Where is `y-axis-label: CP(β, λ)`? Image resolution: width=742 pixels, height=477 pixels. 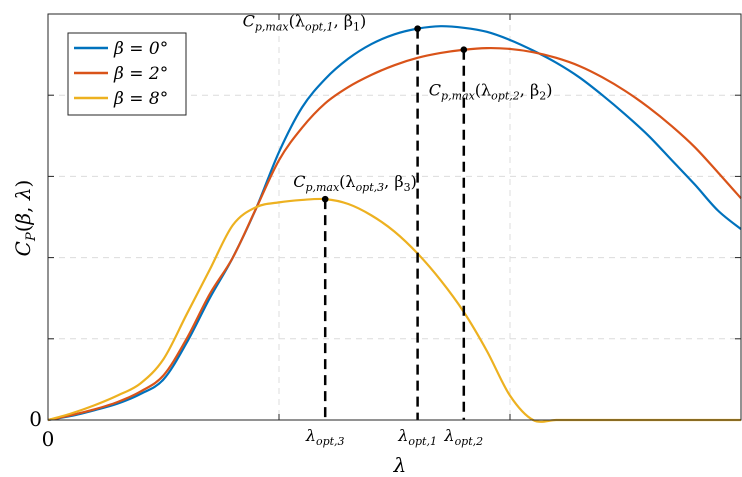
y-axis-label: CP(β, λ) is located at coordinates (25, 218).